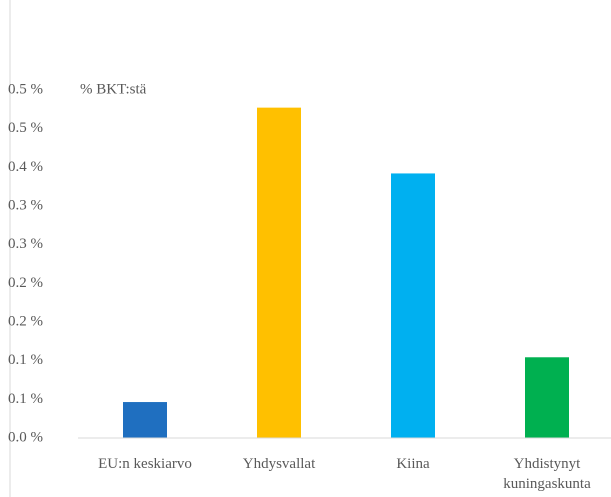 This screenshot has width=611, height=497. What do you see at coordinates (25, 437) in the screenshot?
I see `y-tick-label: 0.0 %` at bounding box center [25, 437].